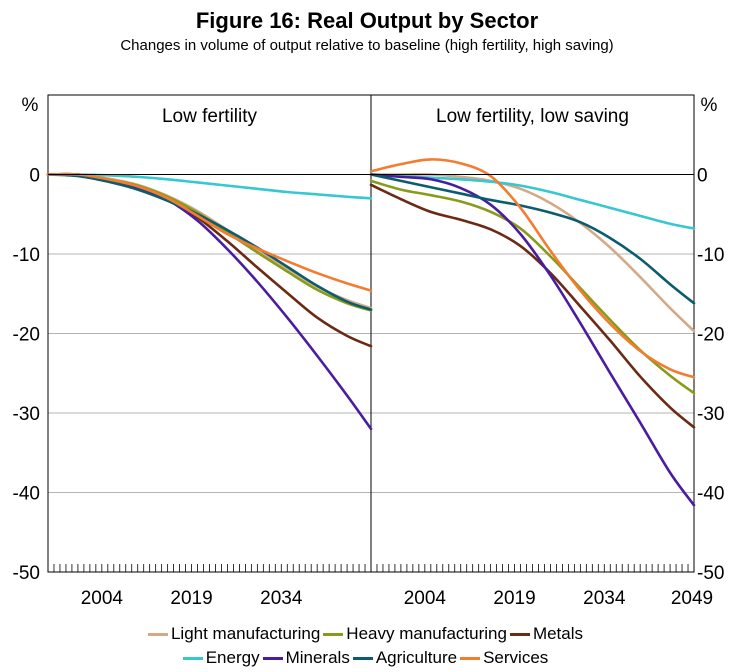  What do you see at coordinates (26, 573) in the screenshot?
I see `y-tick-label-left: -50` at bounding box center [26, 573].